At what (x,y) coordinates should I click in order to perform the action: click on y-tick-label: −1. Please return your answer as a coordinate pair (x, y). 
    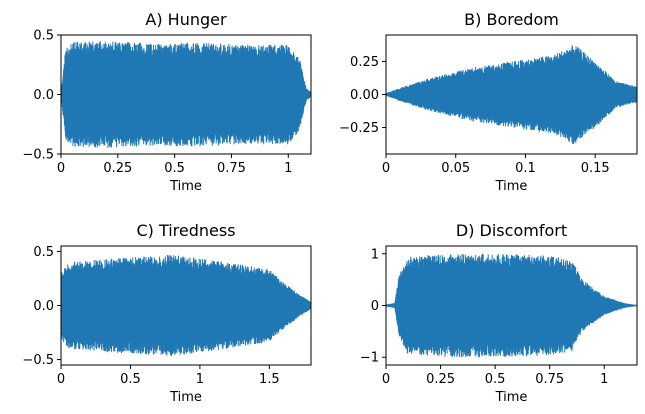
    Looking at the image, I should click on (369, 358).